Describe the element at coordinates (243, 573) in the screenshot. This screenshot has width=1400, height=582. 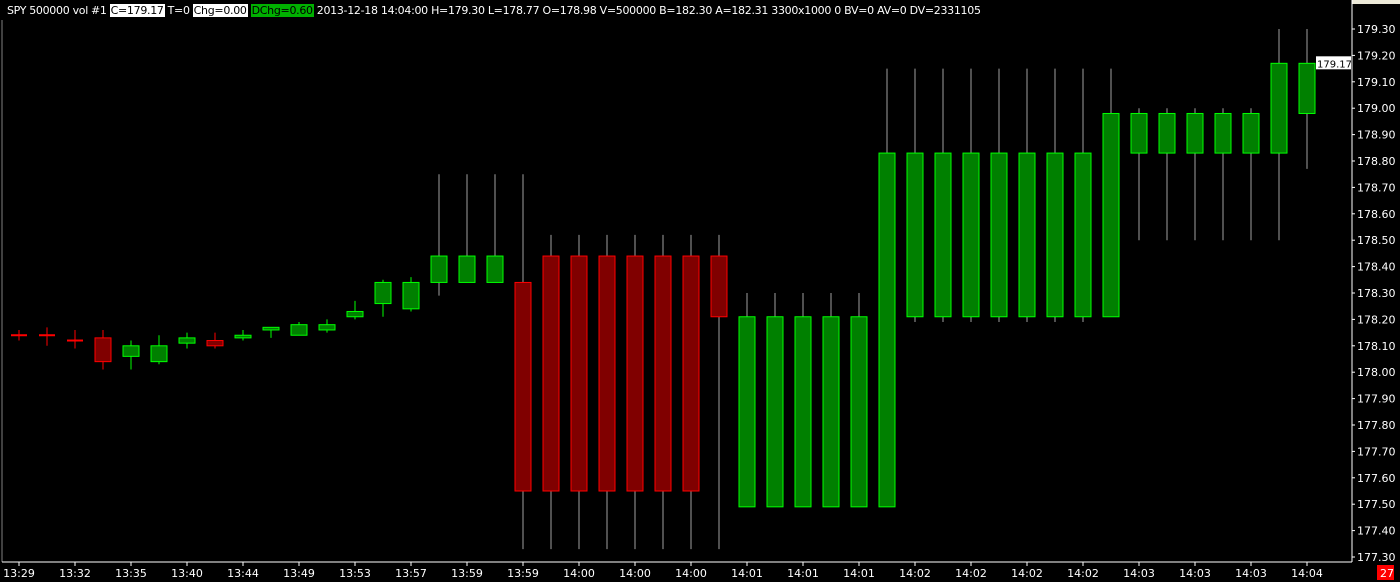
I see `x-tick-label: 13:44` at that location.